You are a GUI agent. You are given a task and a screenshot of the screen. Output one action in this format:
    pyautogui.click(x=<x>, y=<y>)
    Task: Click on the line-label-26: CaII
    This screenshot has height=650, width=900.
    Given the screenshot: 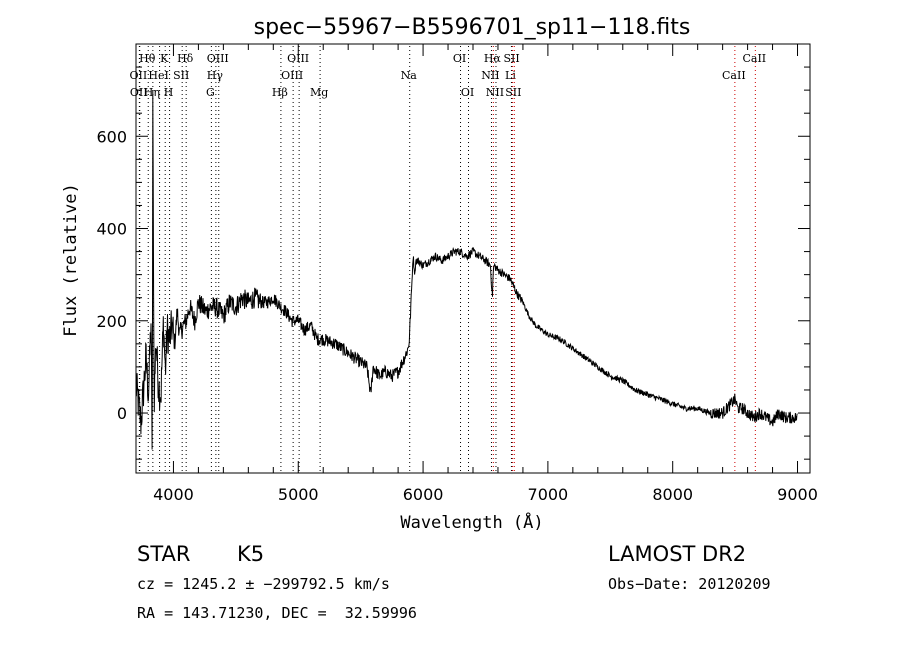 What is the action you would take?
    pyautogui.click(x=734, y=75)
    